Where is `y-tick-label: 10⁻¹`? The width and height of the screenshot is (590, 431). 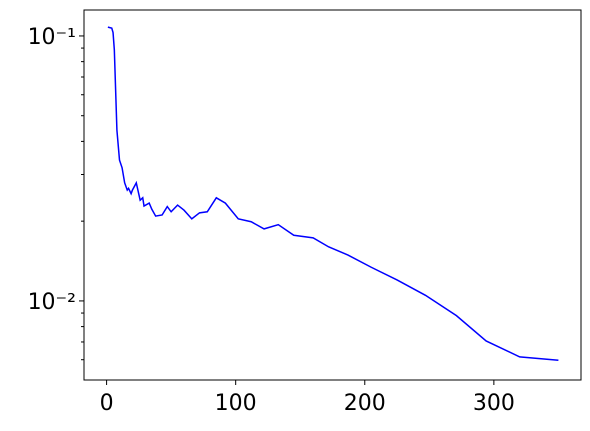
y-tick-label: 10⁻¹ is located at coordinates (52, 37).